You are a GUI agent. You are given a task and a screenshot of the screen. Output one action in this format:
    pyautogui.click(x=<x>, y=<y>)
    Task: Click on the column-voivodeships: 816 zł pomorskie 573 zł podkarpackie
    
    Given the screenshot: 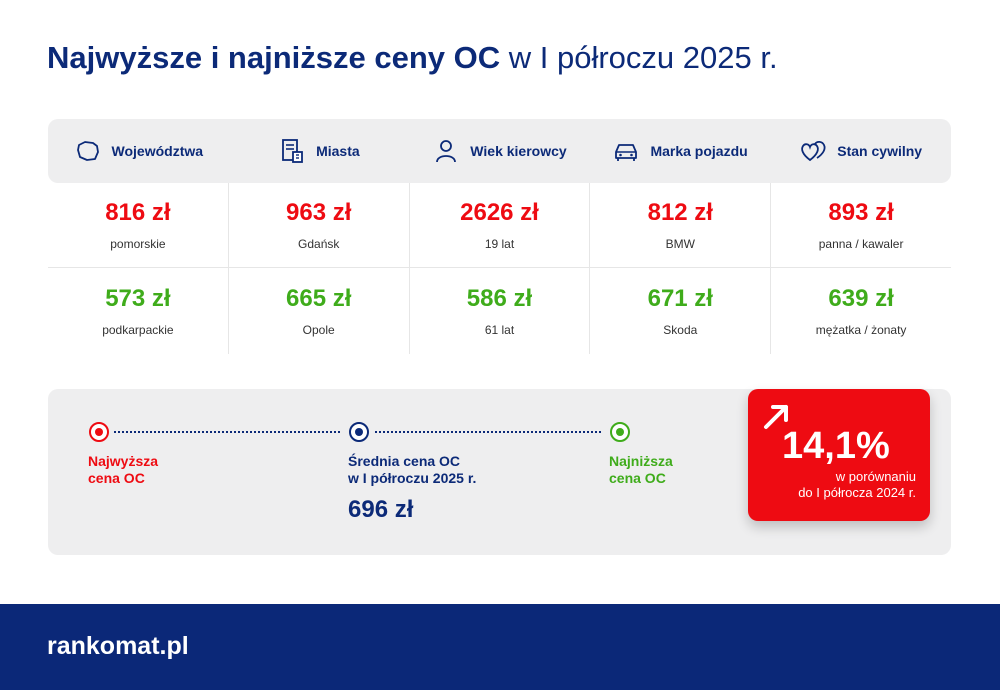 What is the action you would take?
    pyautogui.click(x=138, y=268)
    